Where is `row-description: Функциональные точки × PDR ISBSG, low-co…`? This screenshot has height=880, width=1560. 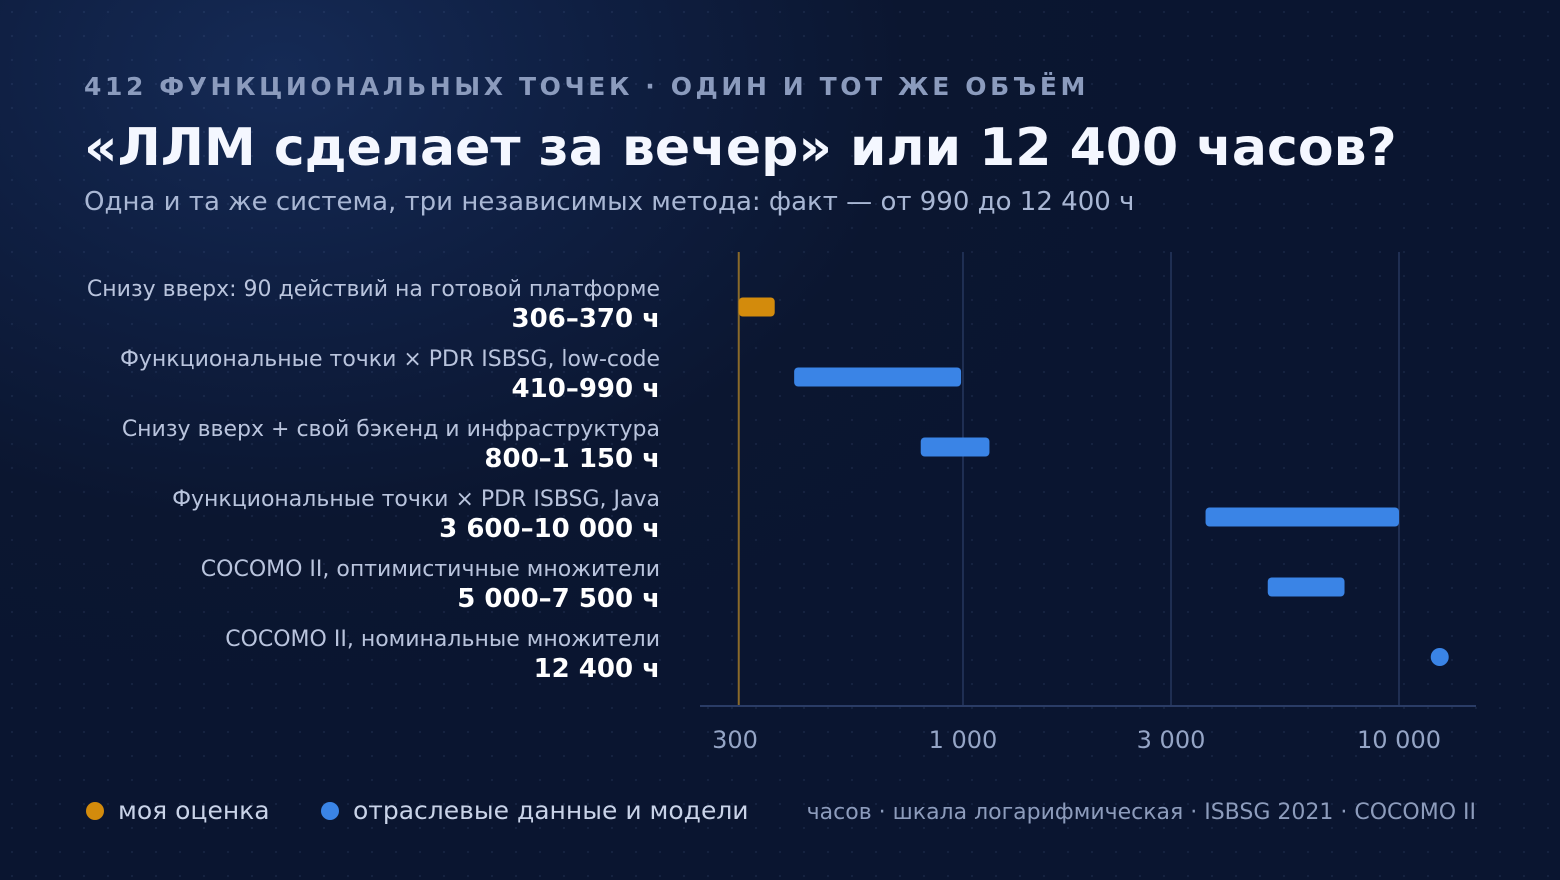 row-description: Функциональные точки × PDR ISBSG, low-co… is located at coordinates (389, 359).